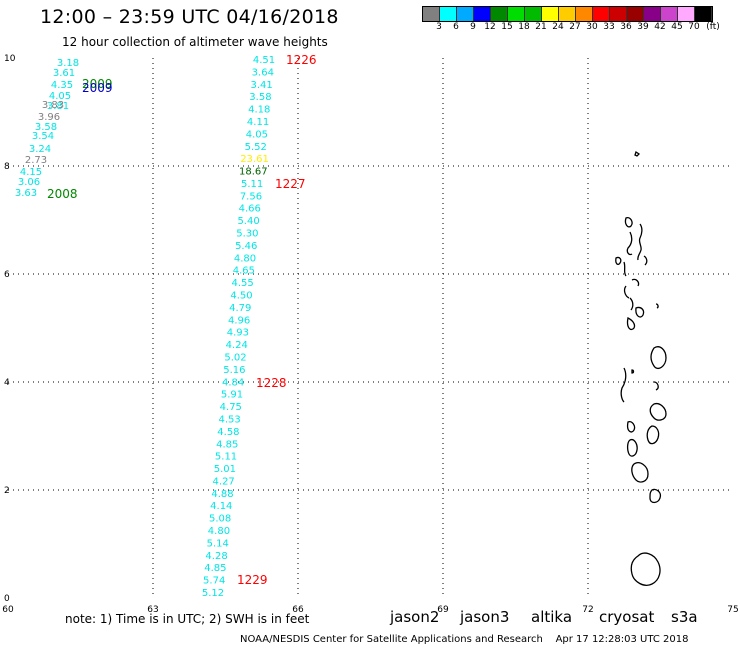 The width and height of the screenshot is (740, 650). I want to click on swh-value: 3.58, so click(260, 97).